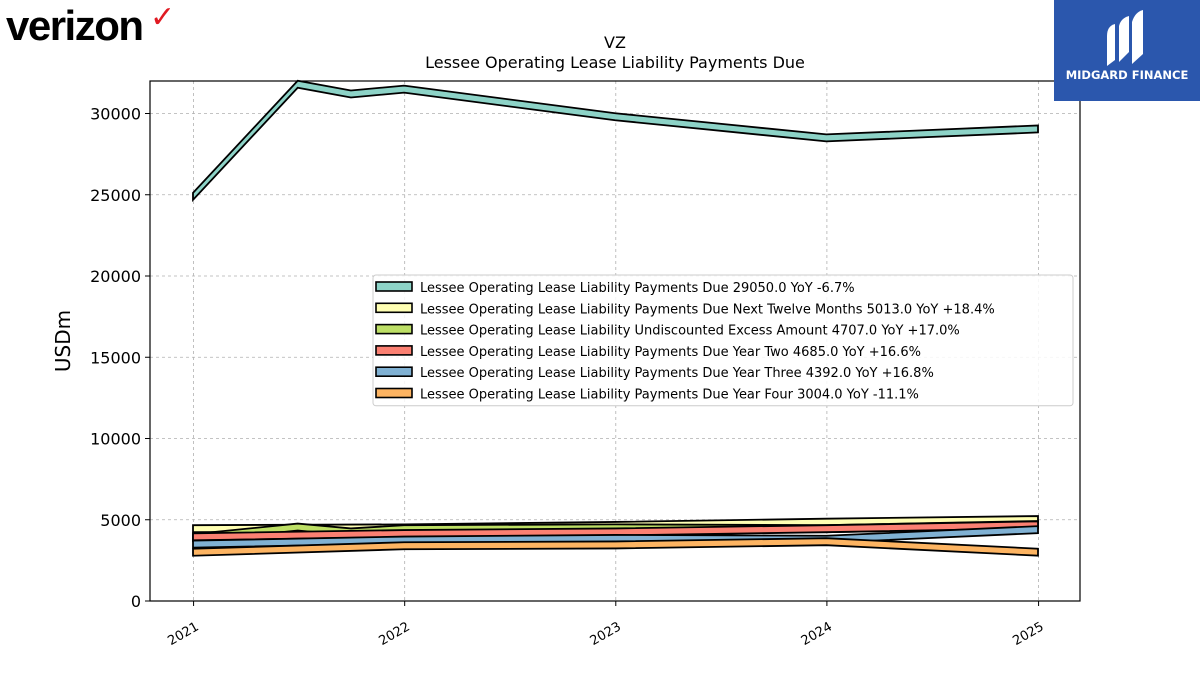 The width and height of the screenshot is (1200, 675). I want to click on badge-title: MIDGARD FINANCE, so click(1127, 75).